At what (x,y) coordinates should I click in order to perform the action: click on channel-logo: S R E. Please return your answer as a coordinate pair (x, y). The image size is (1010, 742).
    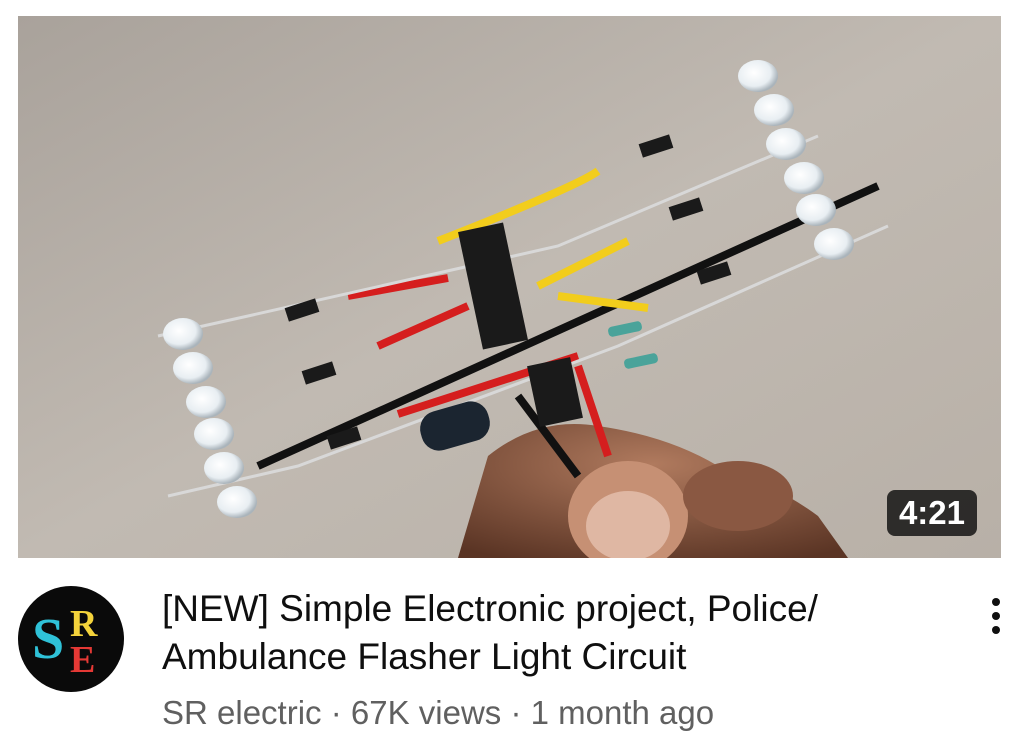
    Looking at the image, I should click on (65, 642).